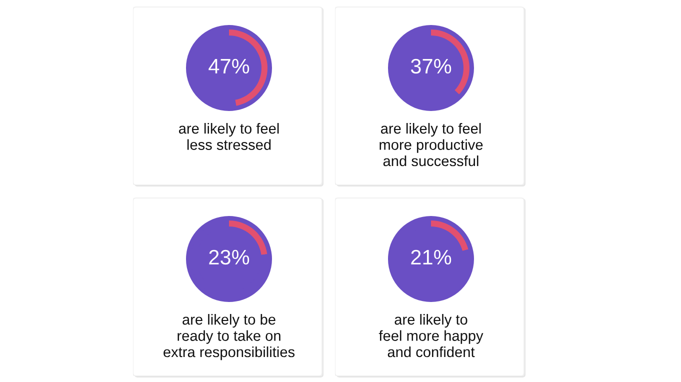 The height and width of the screenshot is (382, 681). I want to click on data-label: 47%, so click(229, 66).